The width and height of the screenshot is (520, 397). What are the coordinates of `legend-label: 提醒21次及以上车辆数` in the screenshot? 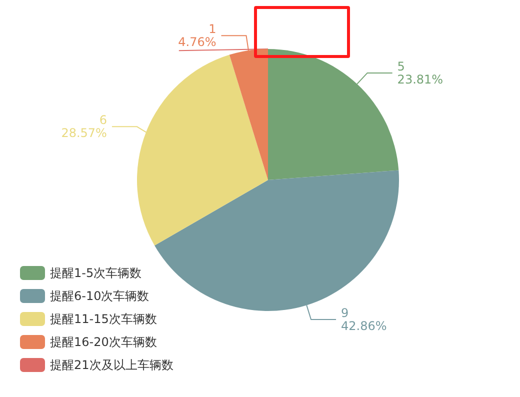 It's located at (112, 365).